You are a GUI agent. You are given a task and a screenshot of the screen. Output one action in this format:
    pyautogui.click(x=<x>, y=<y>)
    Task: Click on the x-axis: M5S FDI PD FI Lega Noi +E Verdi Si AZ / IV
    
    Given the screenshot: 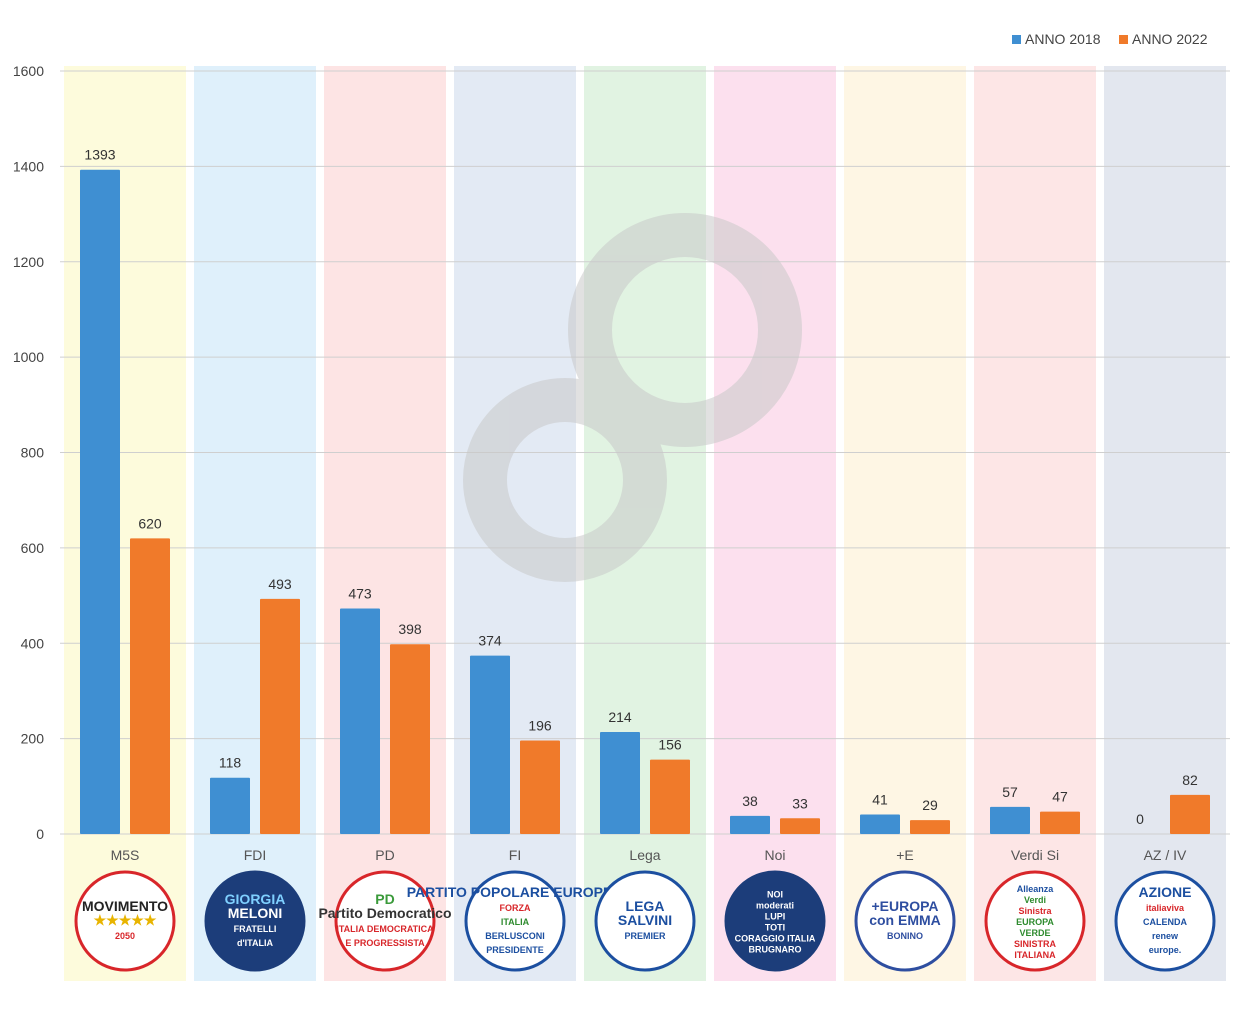 What is the action you would take?
    pyautogui.click(x=649, y=855)
    